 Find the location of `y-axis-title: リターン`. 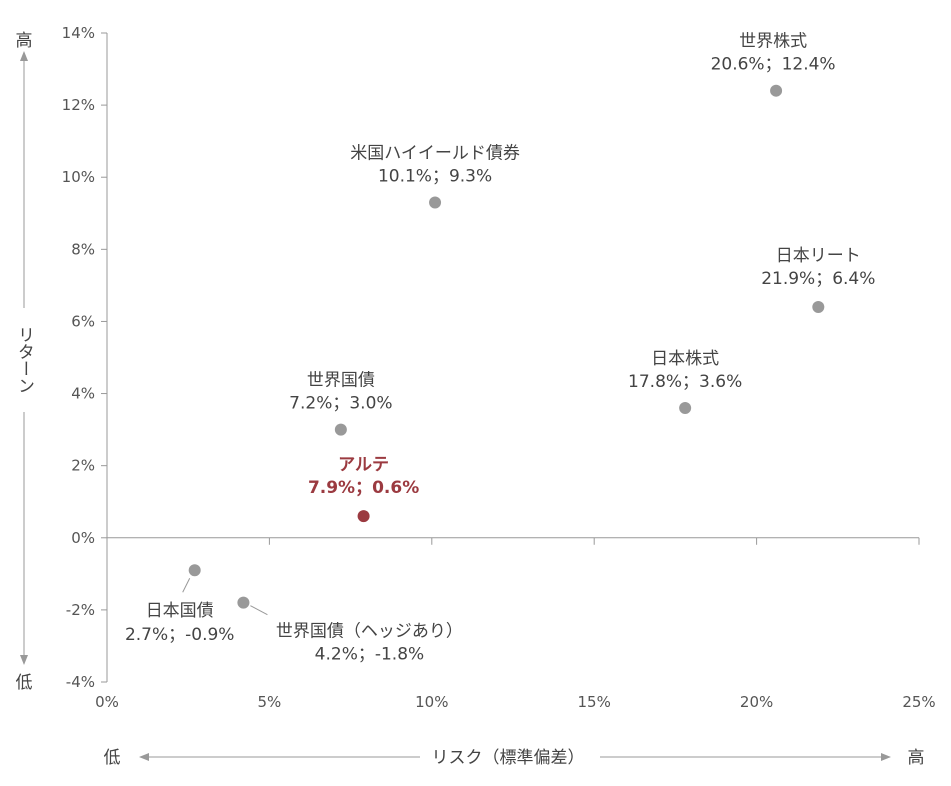

y-axis-title: リターン is located at coordinates (24, 360).